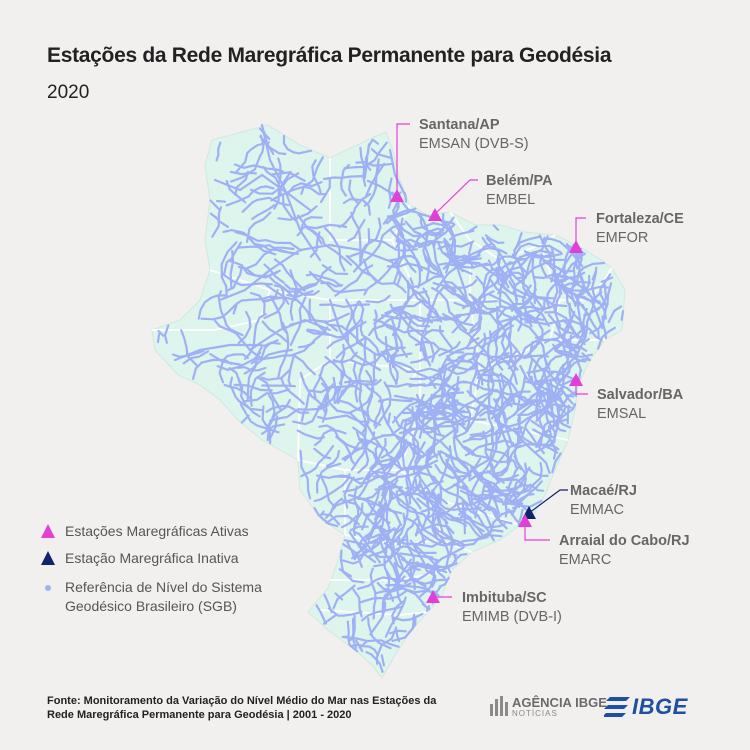  I want to click on station-code-salvador: EMSAL, so click(621, 414).